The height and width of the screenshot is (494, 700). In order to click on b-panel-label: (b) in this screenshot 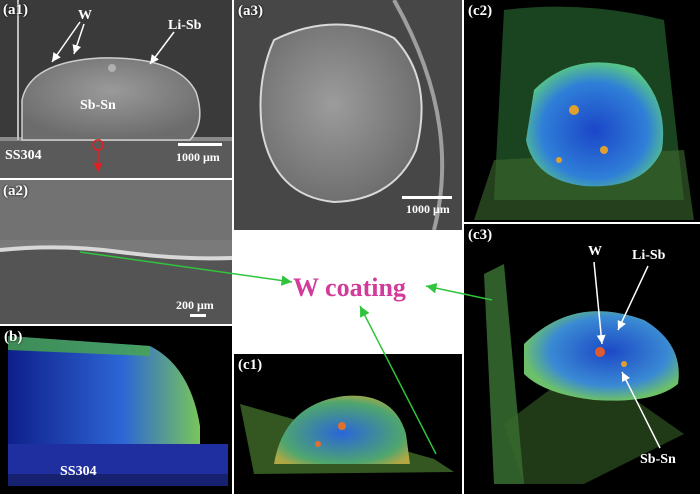, I will do `click(13, 337)`.